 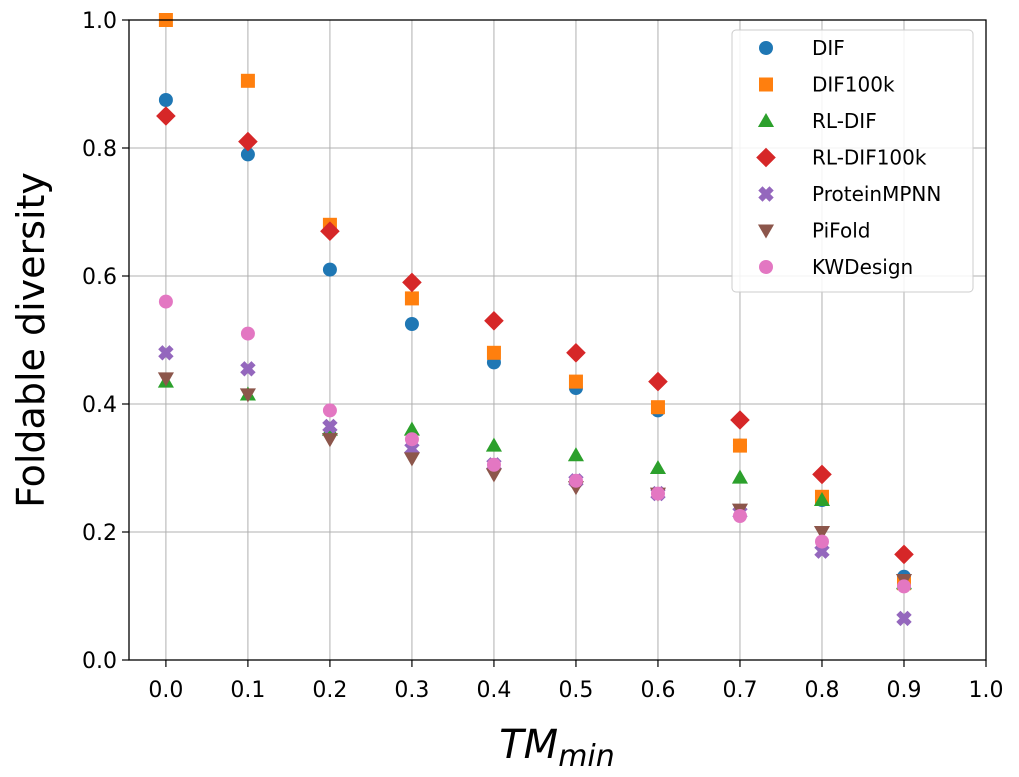 I want to click on legend-label: ProteinMPNN, so click(x=876, y=194).